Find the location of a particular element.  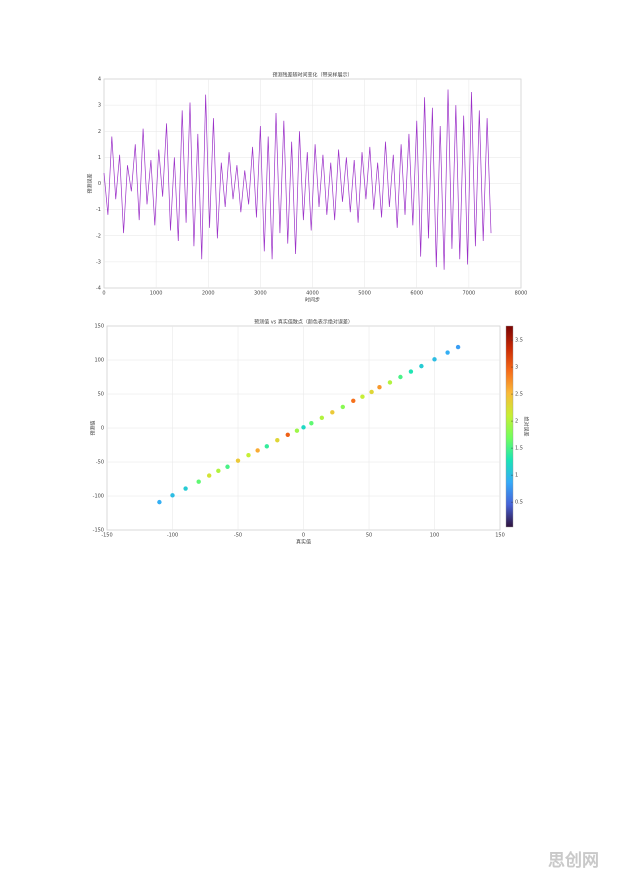

colorbar-tick-label: 1.5 is located at coordinates (519, 449).